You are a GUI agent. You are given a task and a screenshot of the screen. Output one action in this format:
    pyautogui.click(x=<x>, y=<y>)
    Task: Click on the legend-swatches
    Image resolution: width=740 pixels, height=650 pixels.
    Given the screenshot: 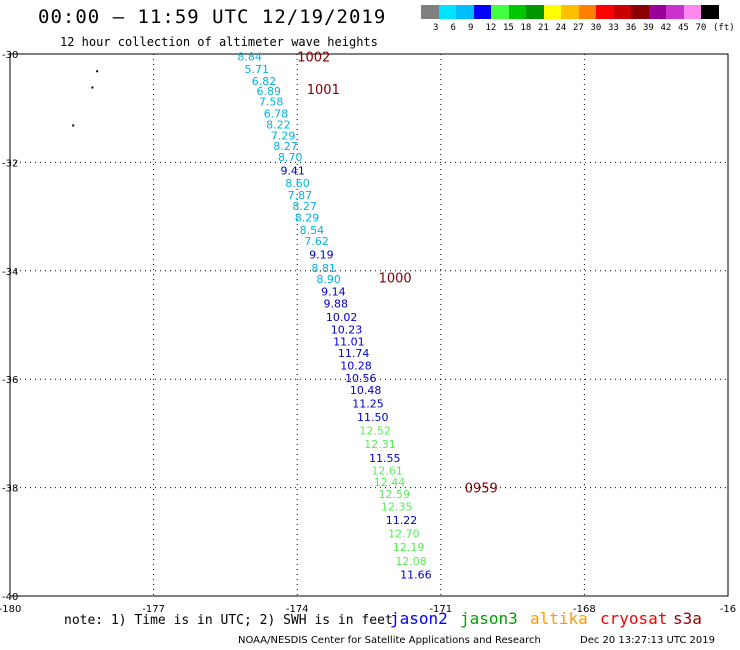 What is the action you would take?
    pyautogui.click(x=570, y=12)
    